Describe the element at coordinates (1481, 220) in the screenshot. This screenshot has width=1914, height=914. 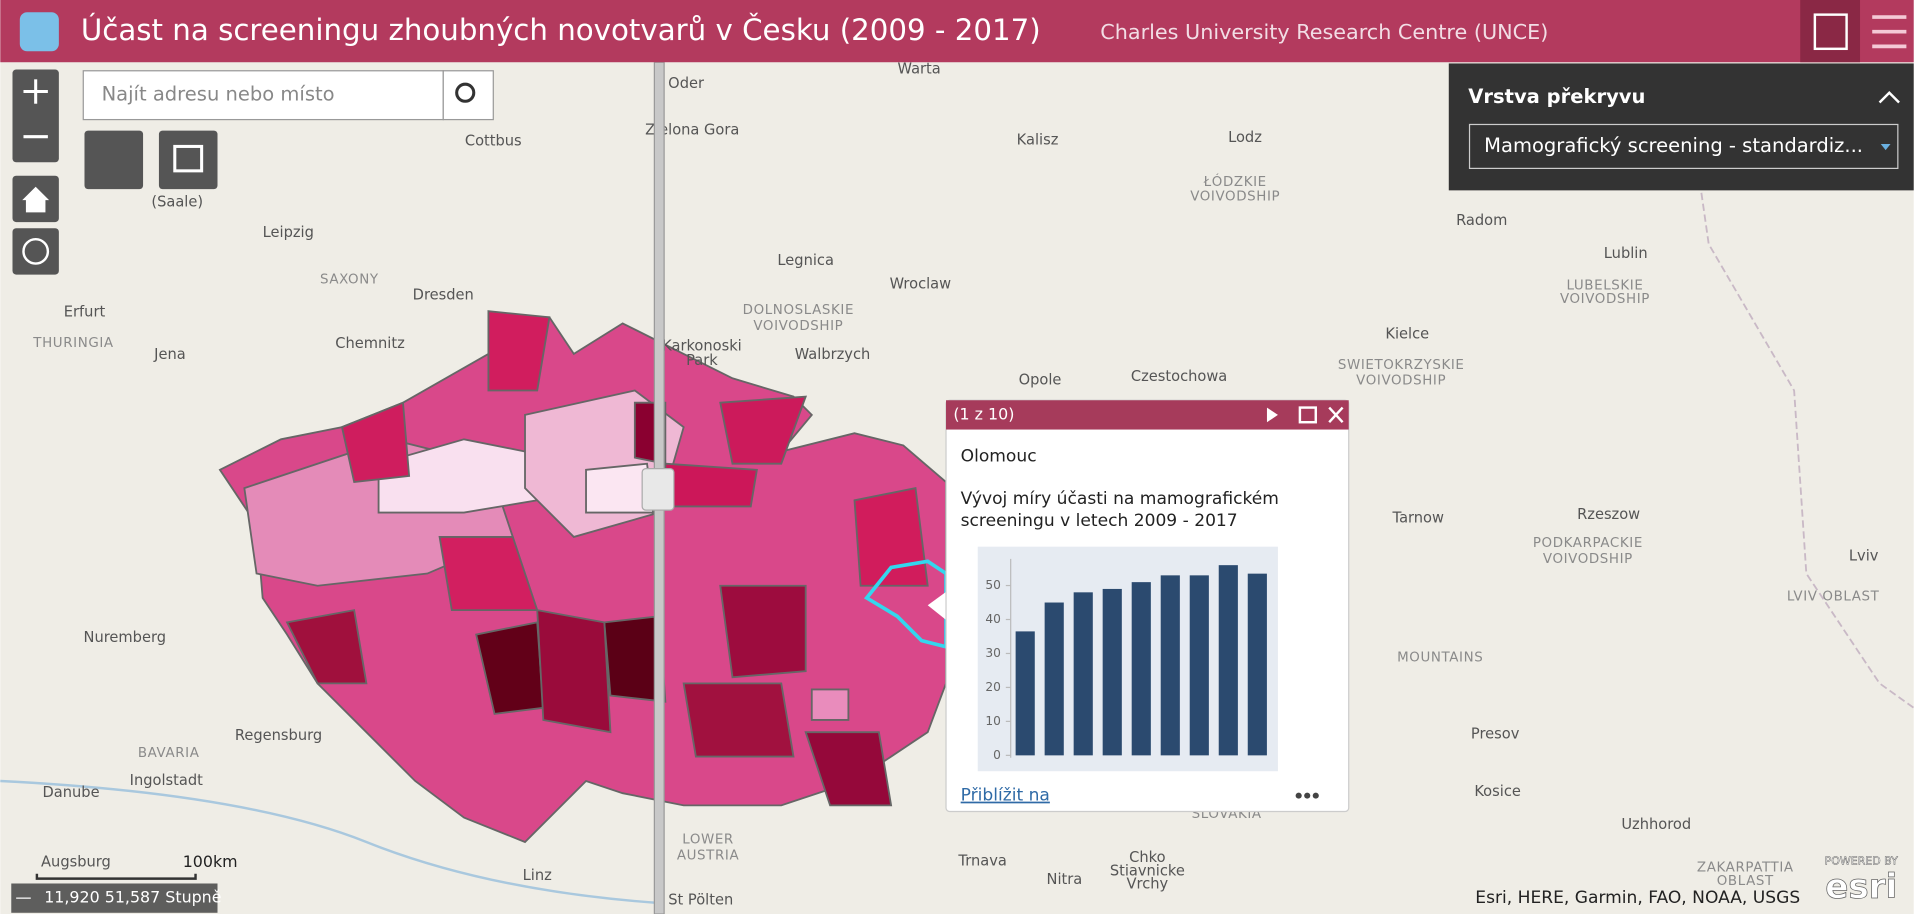
I see `map-label: Radom` at that location.